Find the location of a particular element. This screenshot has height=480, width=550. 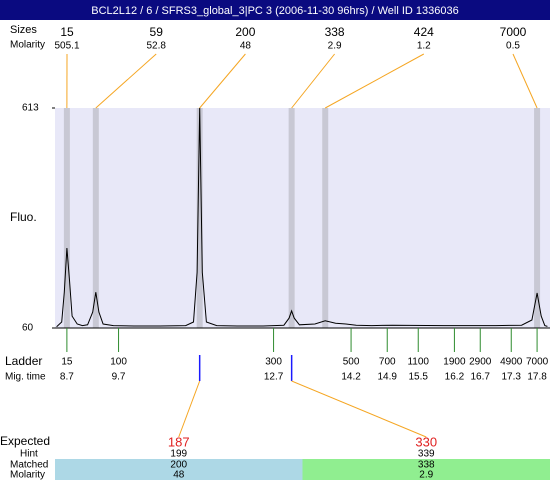

expected-value: 187 is located at coordinates (179, 441).